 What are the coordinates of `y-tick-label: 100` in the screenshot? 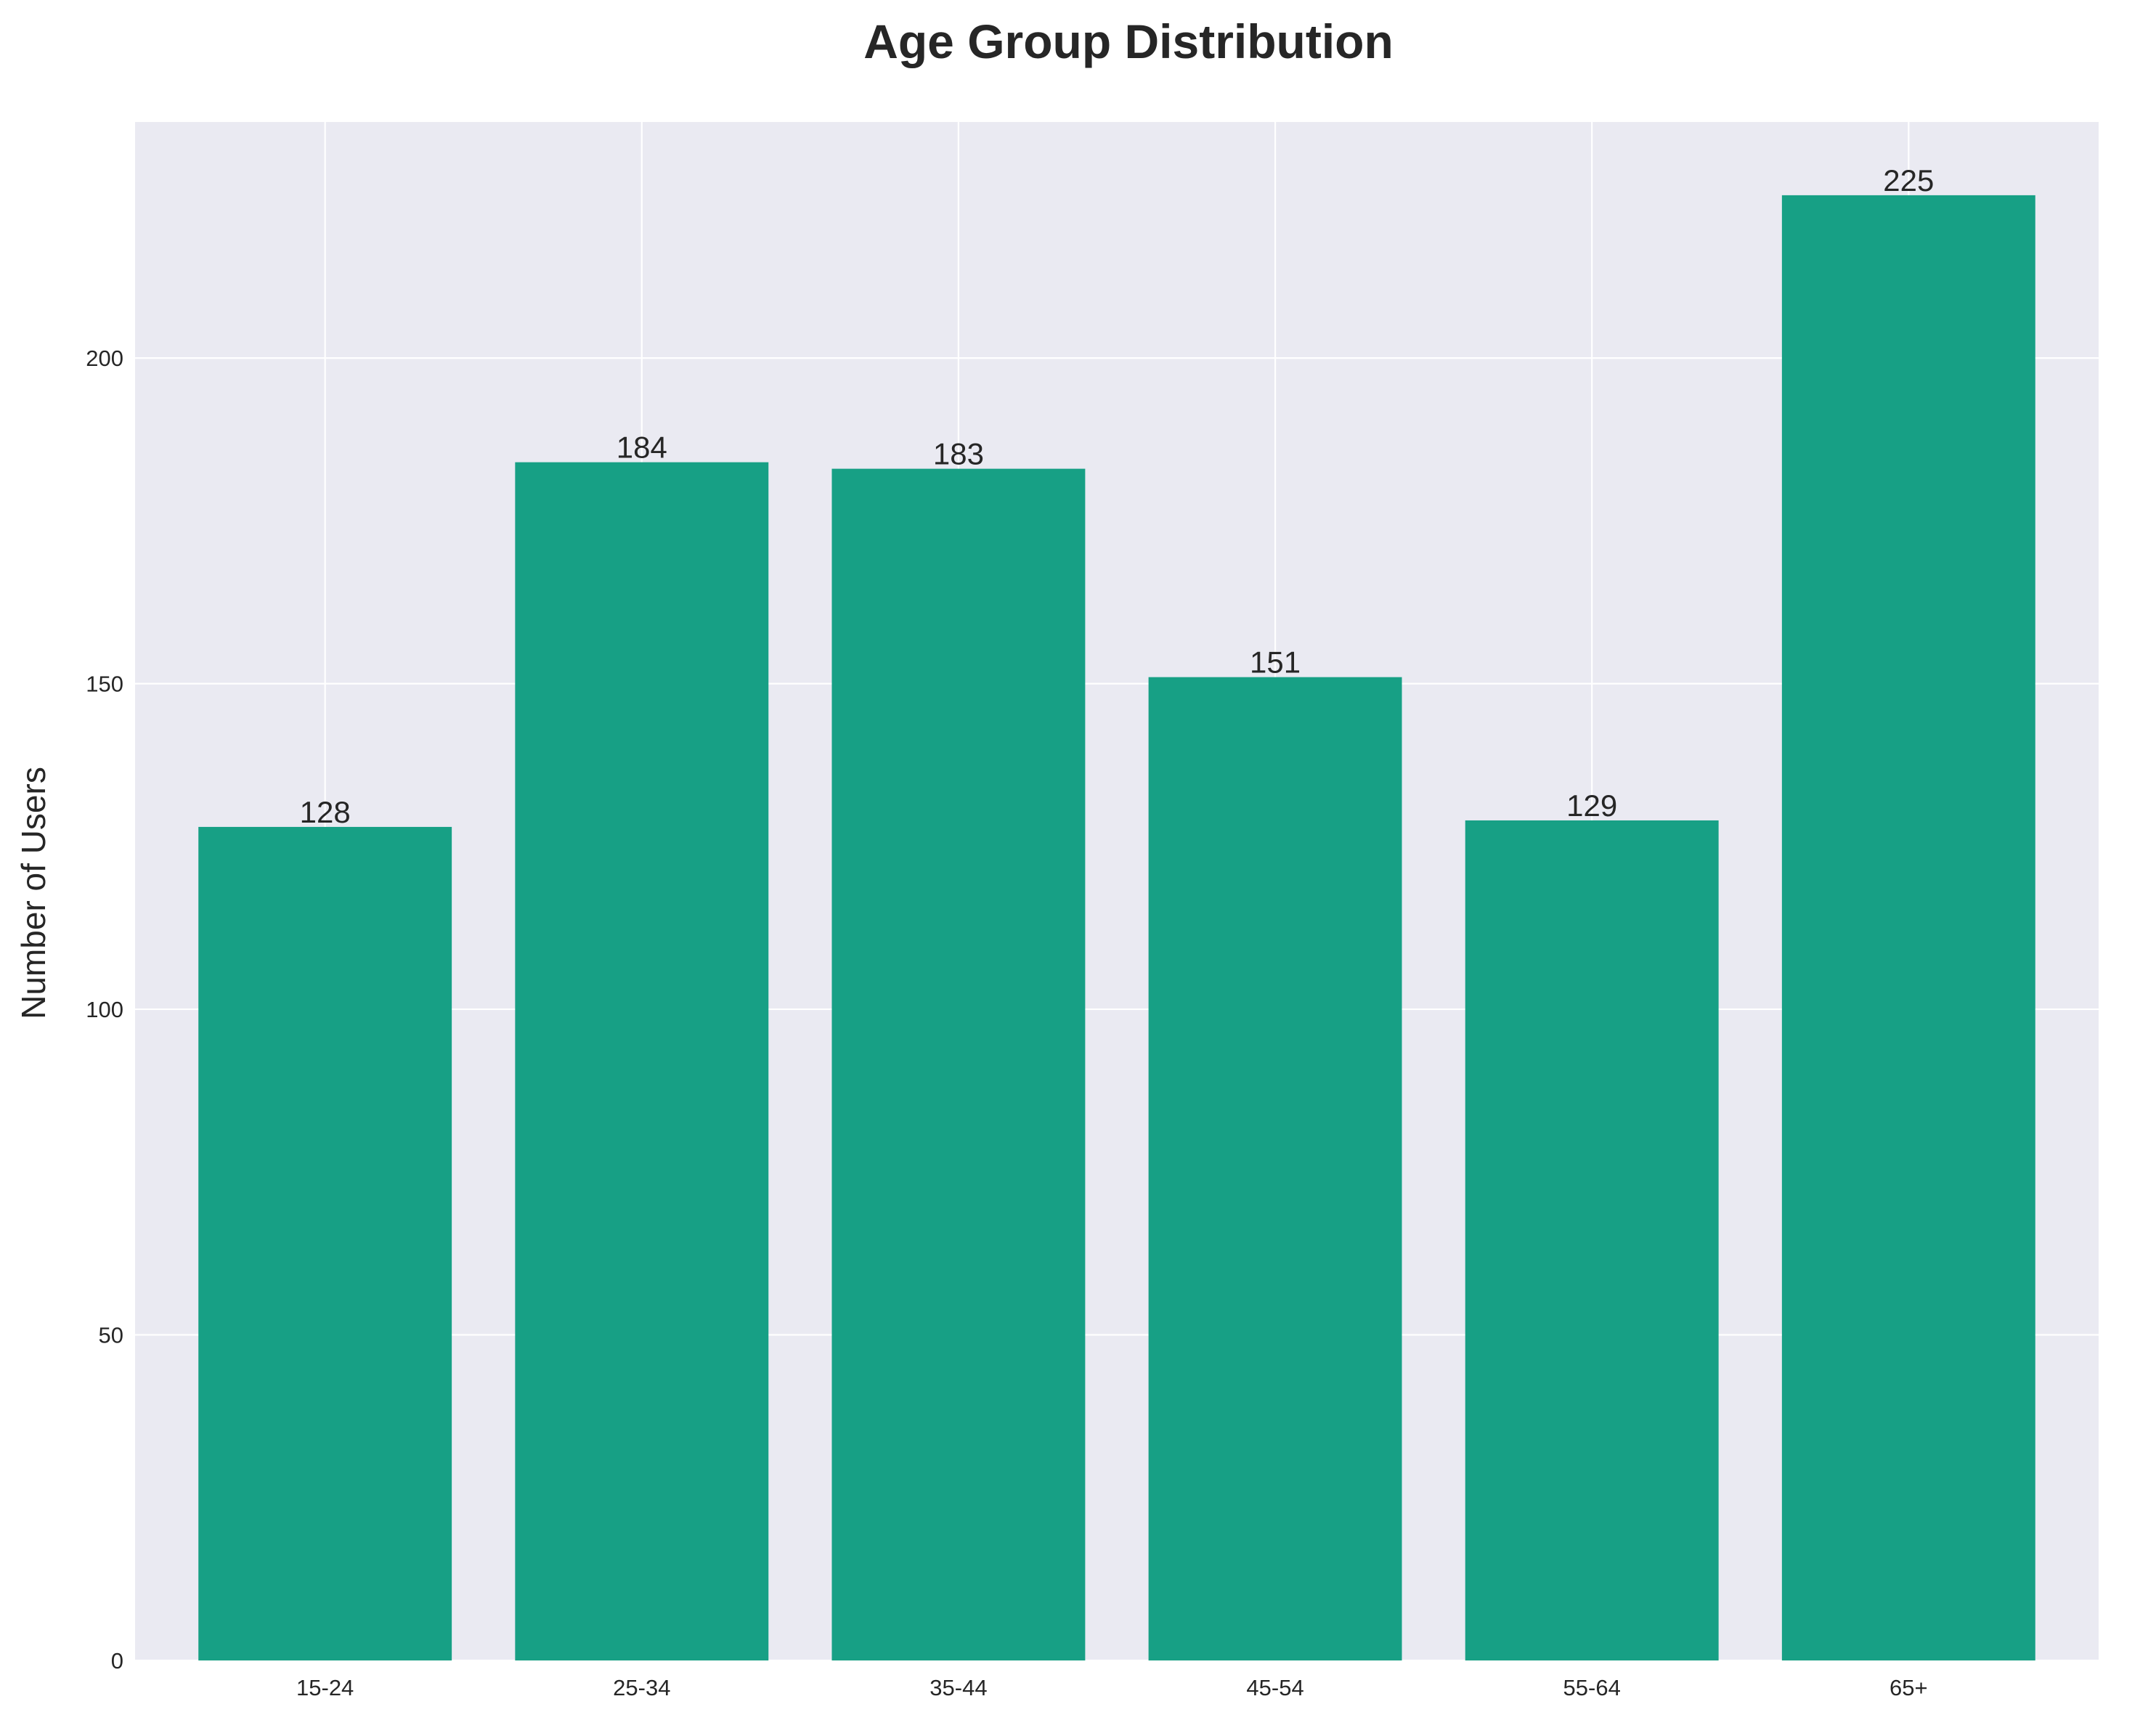 It's located at (104, 1010).